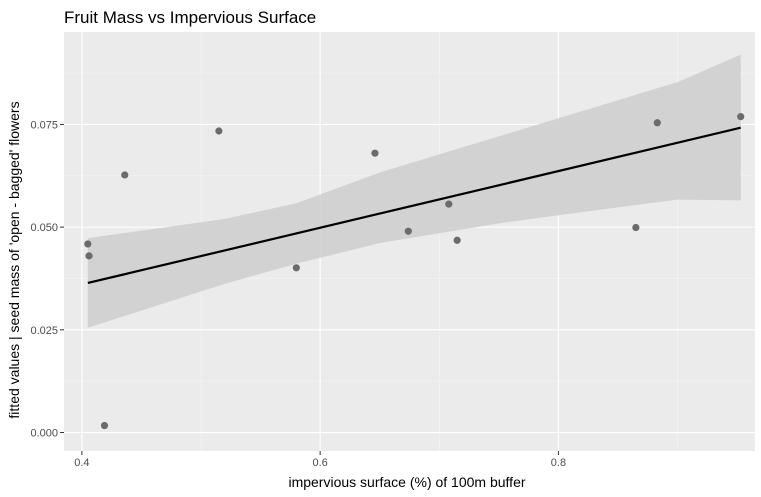 The width and height of the screenshot is (761, 497). I want to click on y-axis-ticks: 0.000 0.025 0.050 0.075, so click(47, 279).